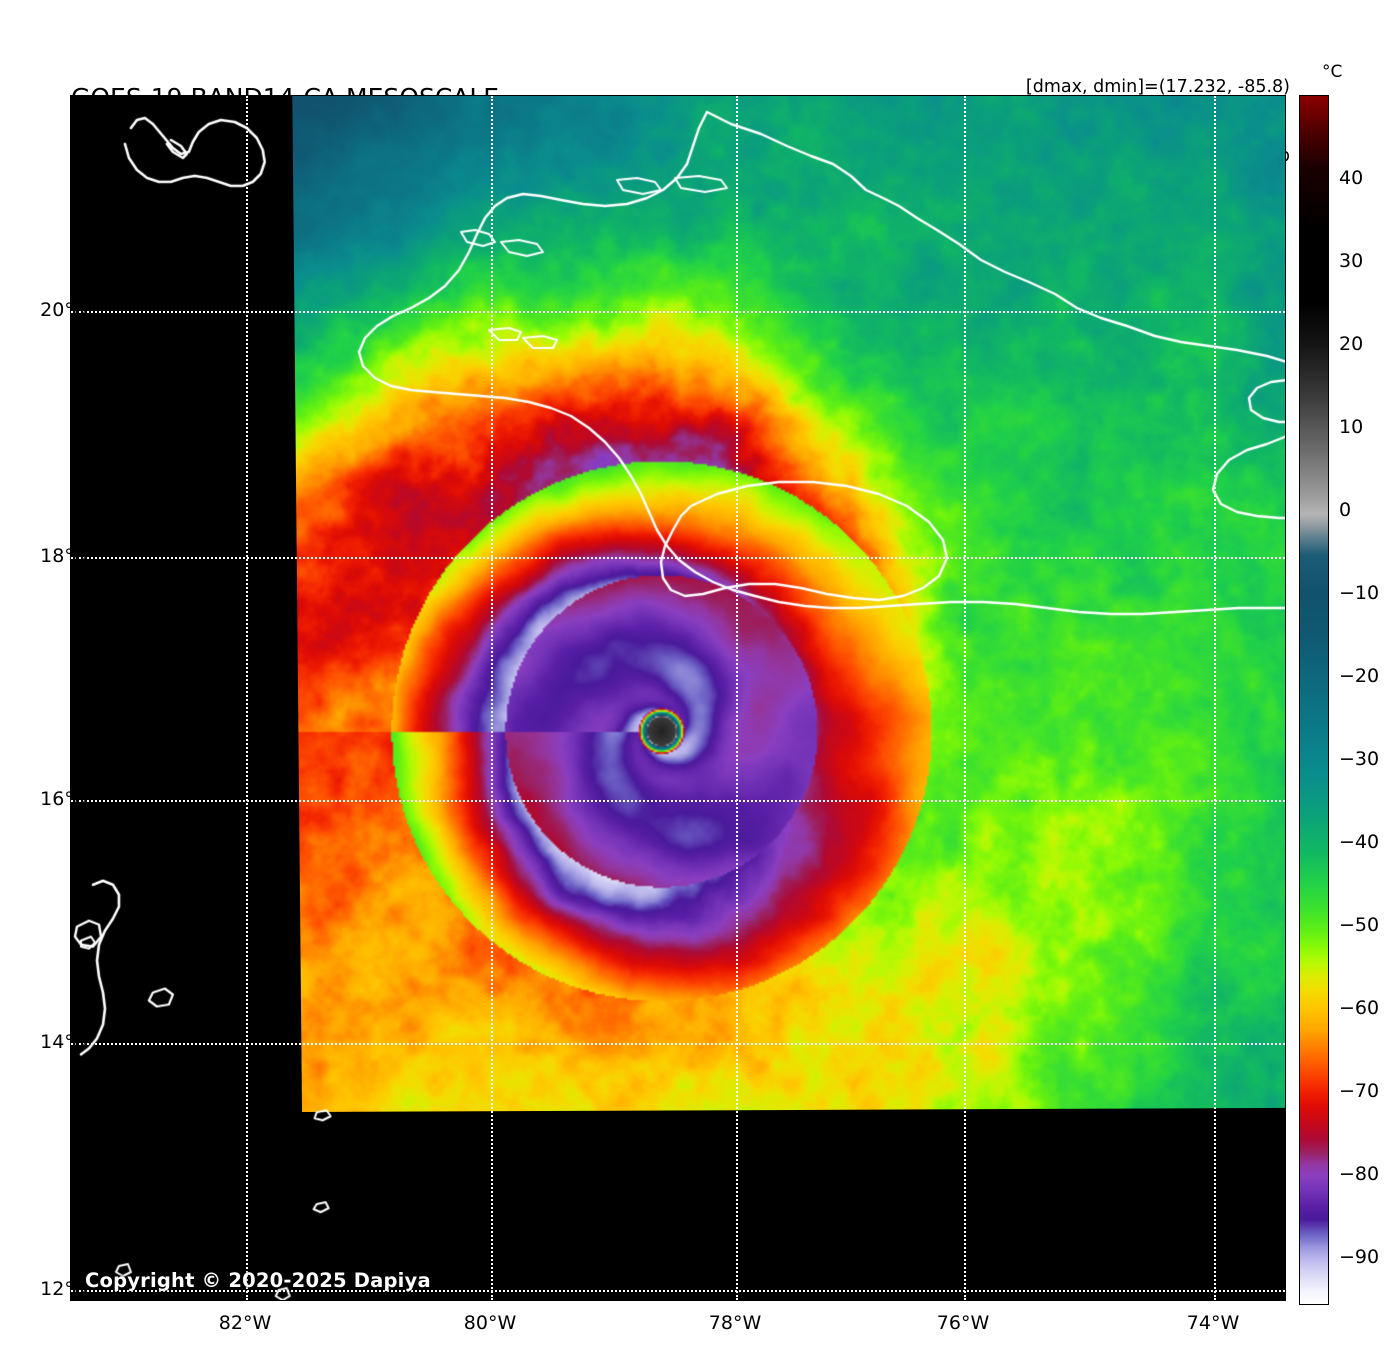  I want to click on colorbar-tick-3: 10, so click(1351, 427).